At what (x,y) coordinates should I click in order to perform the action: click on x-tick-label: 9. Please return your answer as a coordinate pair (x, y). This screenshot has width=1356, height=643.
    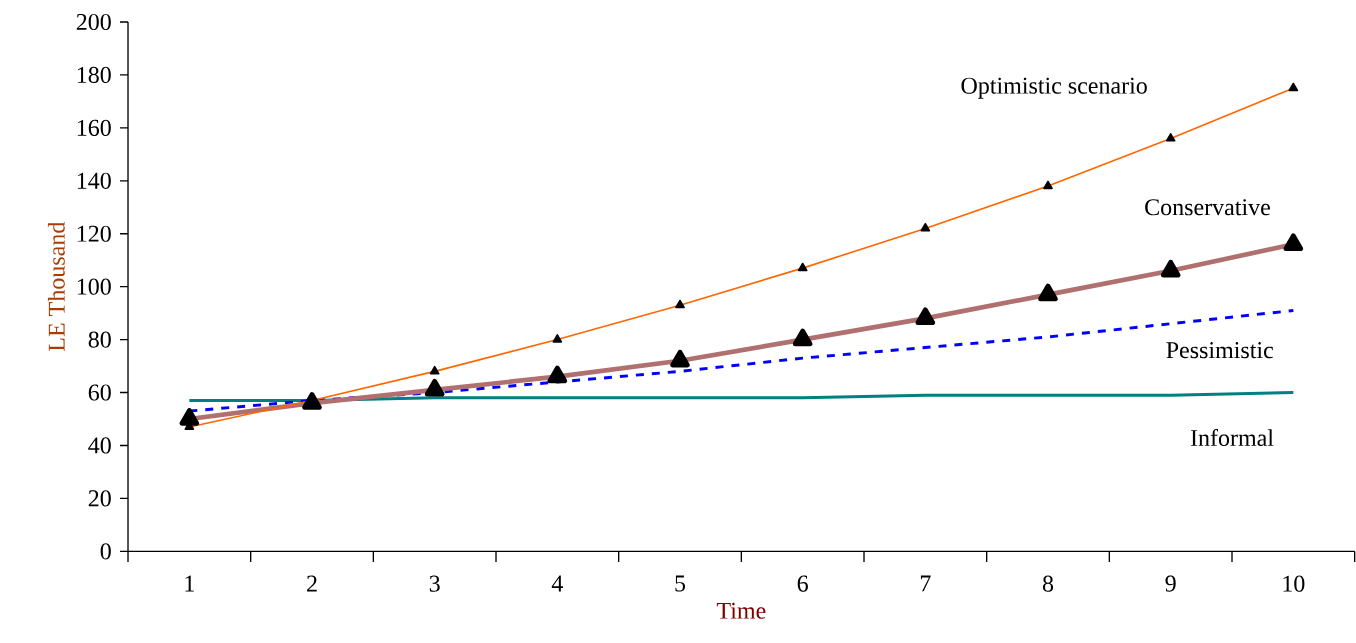
    Looking at the image, I should click on (1170, 583).